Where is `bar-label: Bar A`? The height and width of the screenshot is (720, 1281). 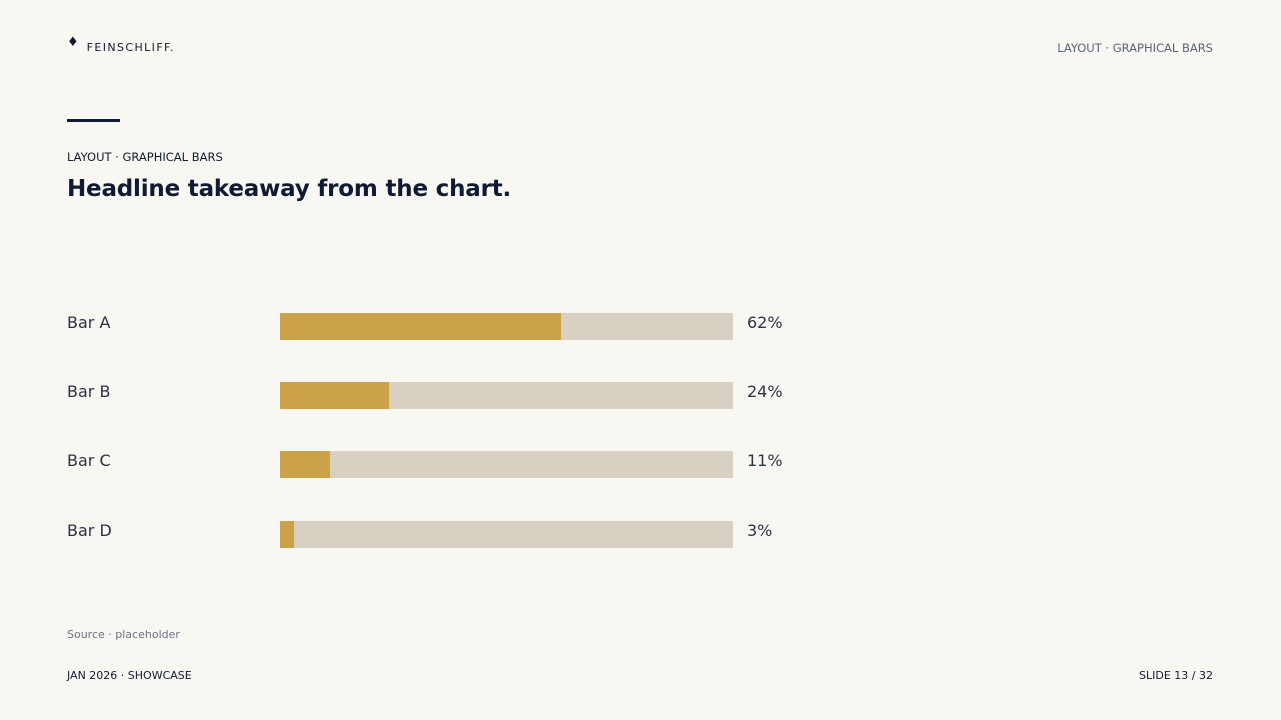
bar-label: Bar A is located at coordinates (89, 322).